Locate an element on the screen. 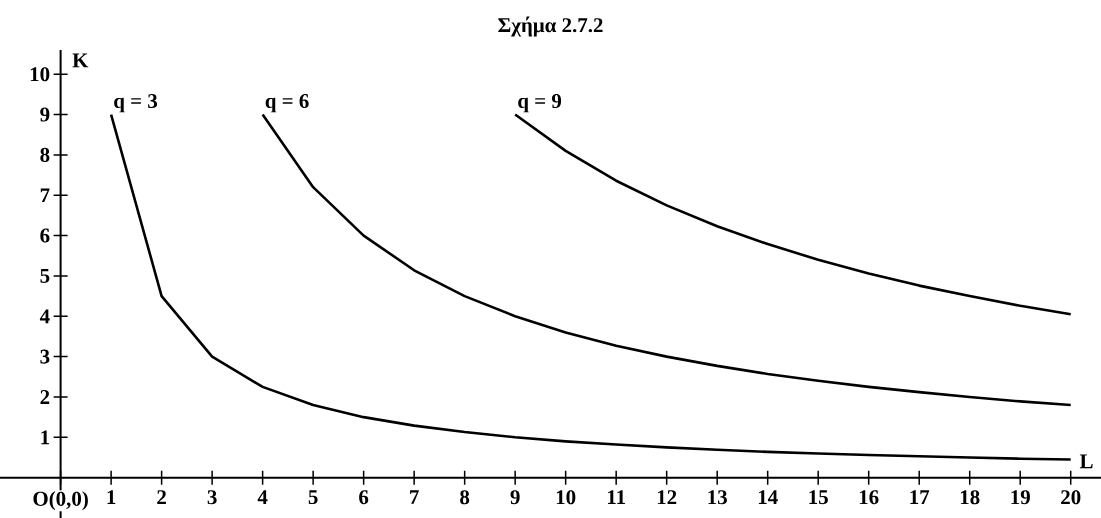  series-label: q = 9 is located at coordinates (540, 103).